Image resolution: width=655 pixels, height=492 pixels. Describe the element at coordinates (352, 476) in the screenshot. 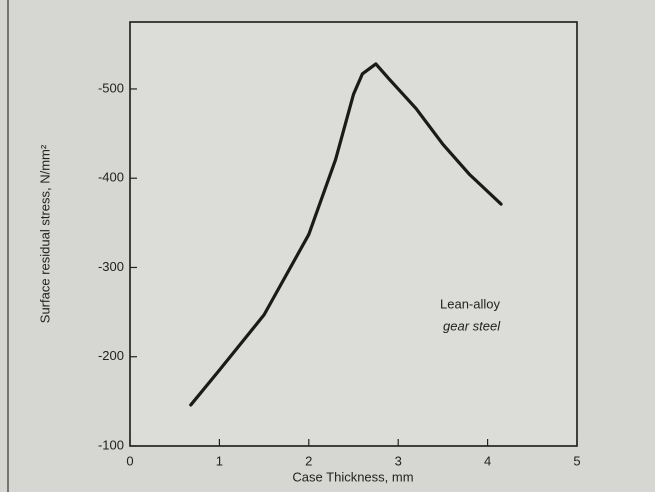

I see `x-axis-label: Case Thickness, mm` at that location.